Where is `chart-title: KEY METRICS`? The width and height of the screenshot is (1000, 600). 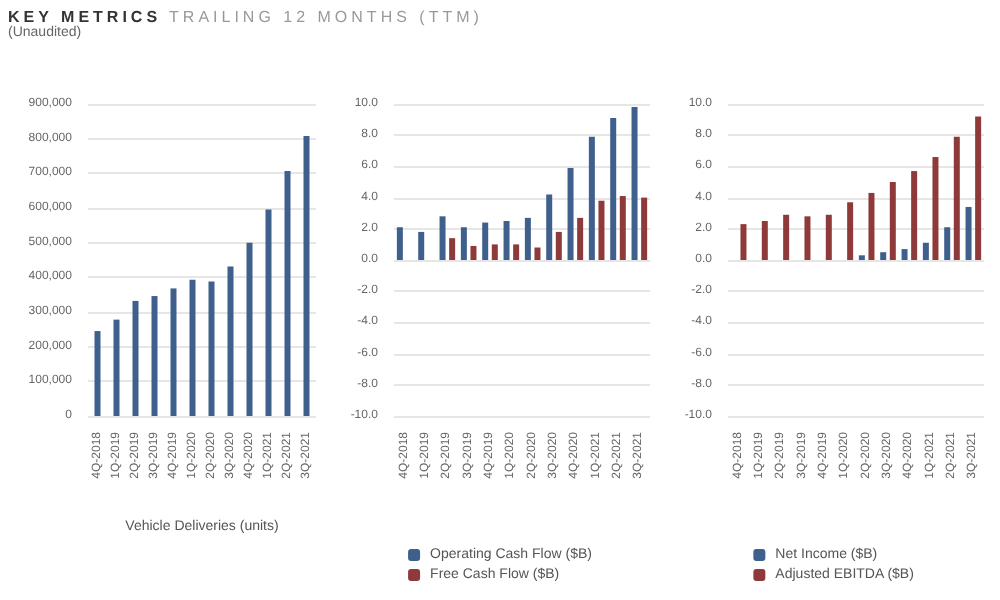 chart-title: KEY METRICS is located at coordinates (85, 17).